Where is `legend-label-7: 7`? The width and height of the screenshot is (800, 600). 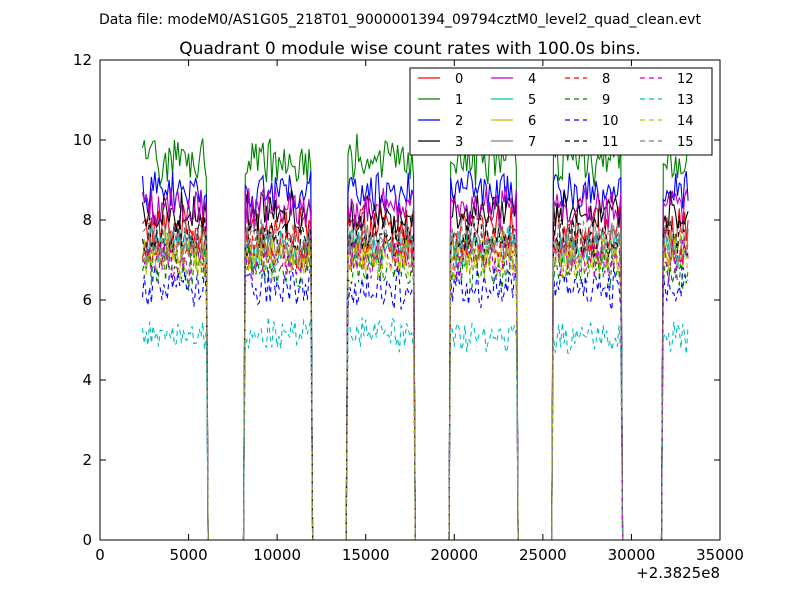
legend-label-7: 7 is located at coordinates (532, 142).